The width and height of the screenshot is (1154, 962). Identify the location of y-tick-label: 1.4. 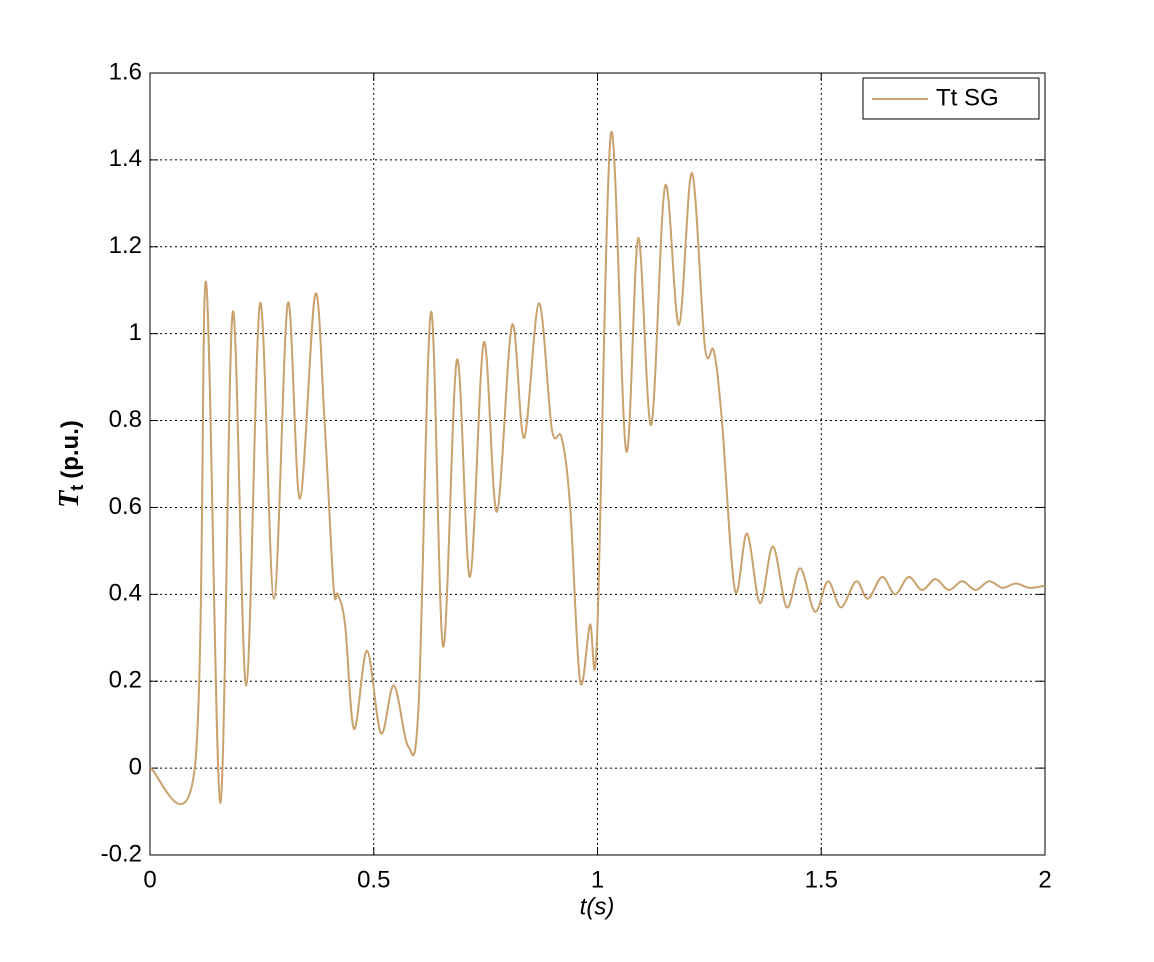
(125, 158).